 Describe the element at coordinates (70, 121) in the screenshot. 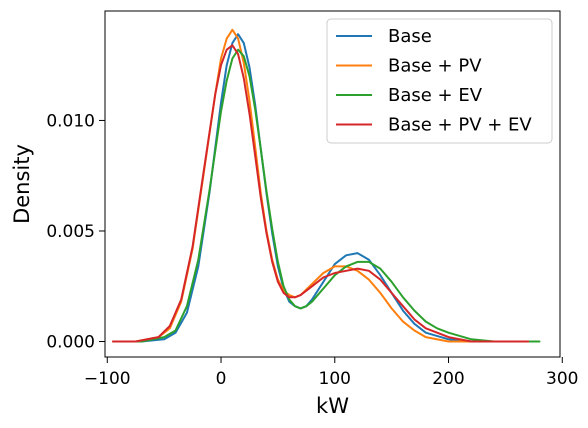

I see `y-tick-label: 0.010` at that location.